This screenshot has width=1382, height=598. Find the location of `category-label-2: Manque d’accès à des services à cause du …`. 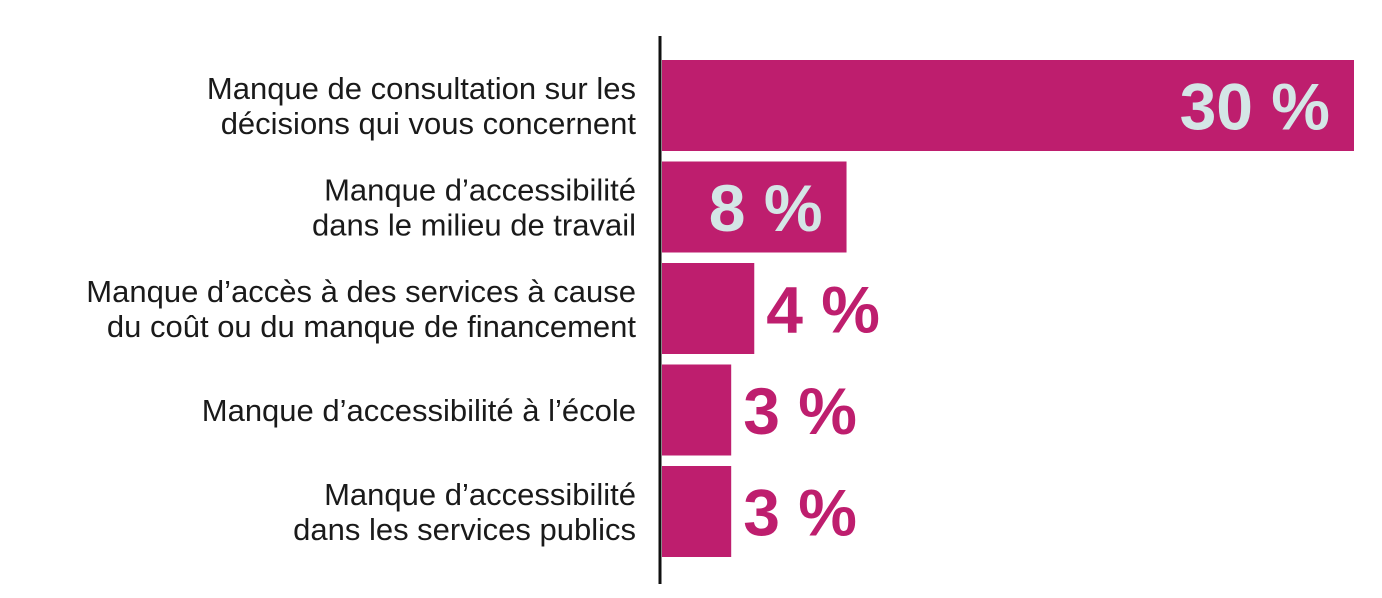

category-label-2: Manque d’accès à des services à cause du … is located at coordinates (361, 309).